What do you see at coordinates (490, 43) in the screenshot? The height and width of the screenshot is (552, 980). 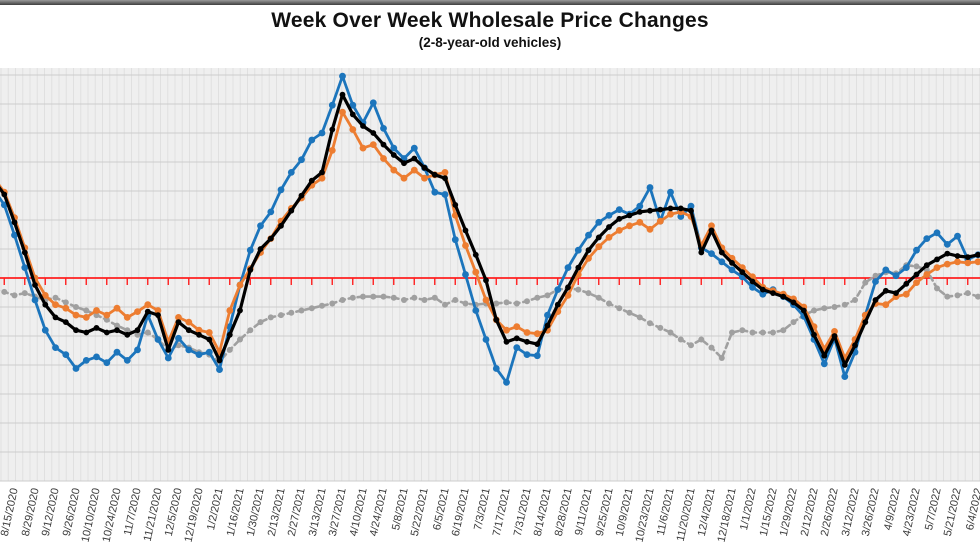 I see `chart-subtitle: (2-8-year-old vehicles)` at bounding box center [490, 43].